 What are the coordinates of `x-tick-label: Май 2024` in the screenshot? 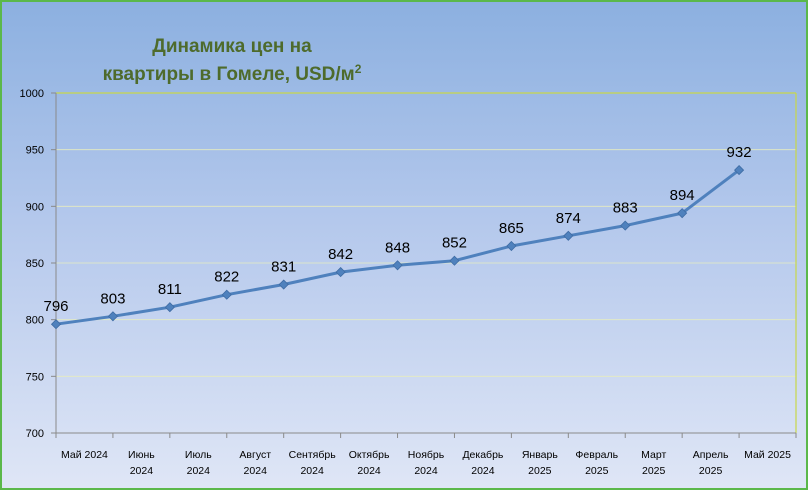 It's located at (84, 455).